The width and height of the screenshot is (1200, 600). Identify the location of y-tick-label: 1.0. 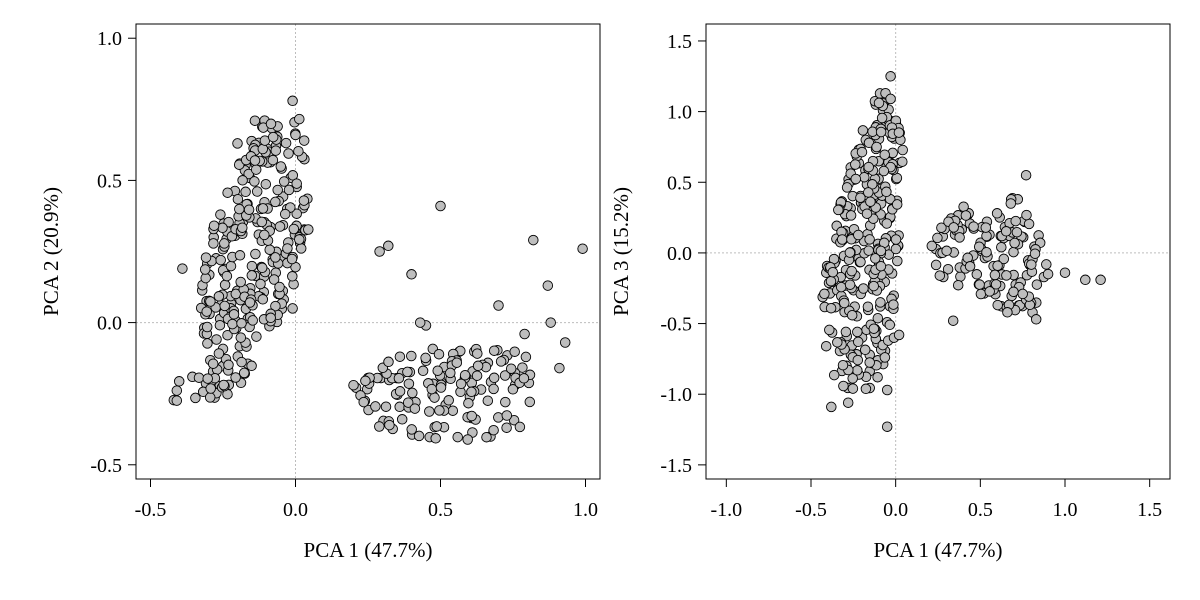
(679, 113).